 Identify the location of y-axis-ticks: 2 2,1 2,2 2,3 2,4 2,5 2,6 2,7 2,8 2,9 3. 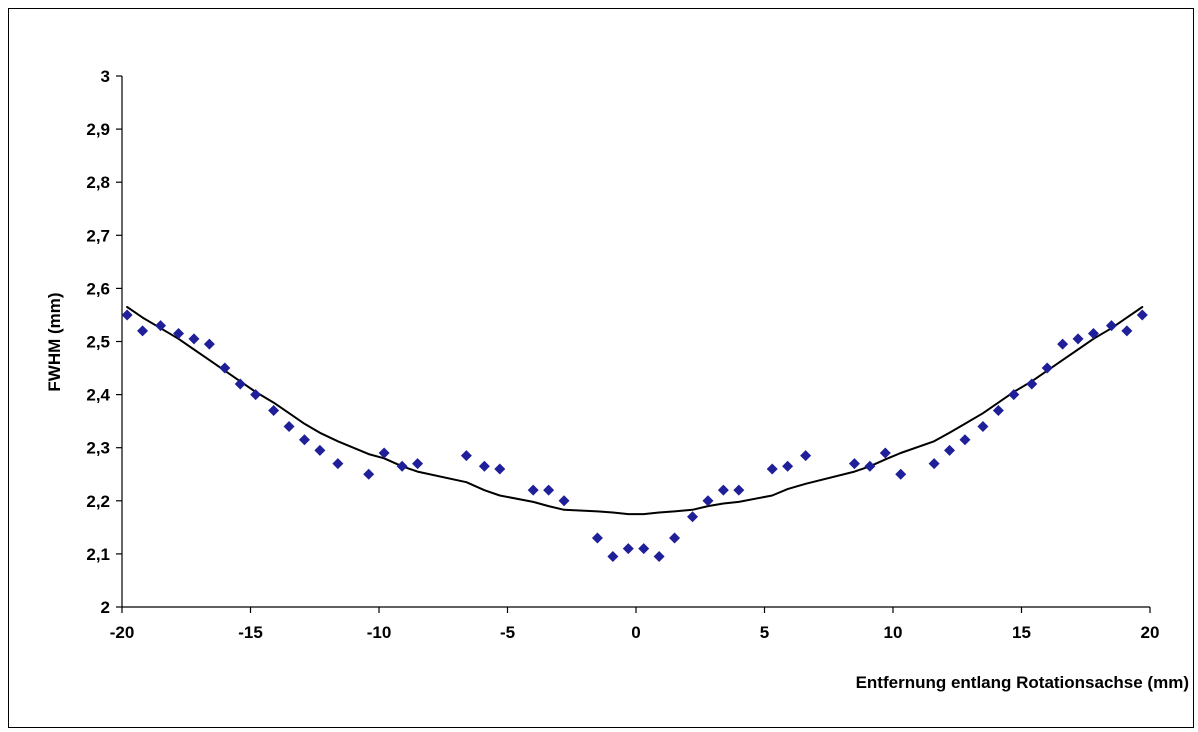
(104, 342).